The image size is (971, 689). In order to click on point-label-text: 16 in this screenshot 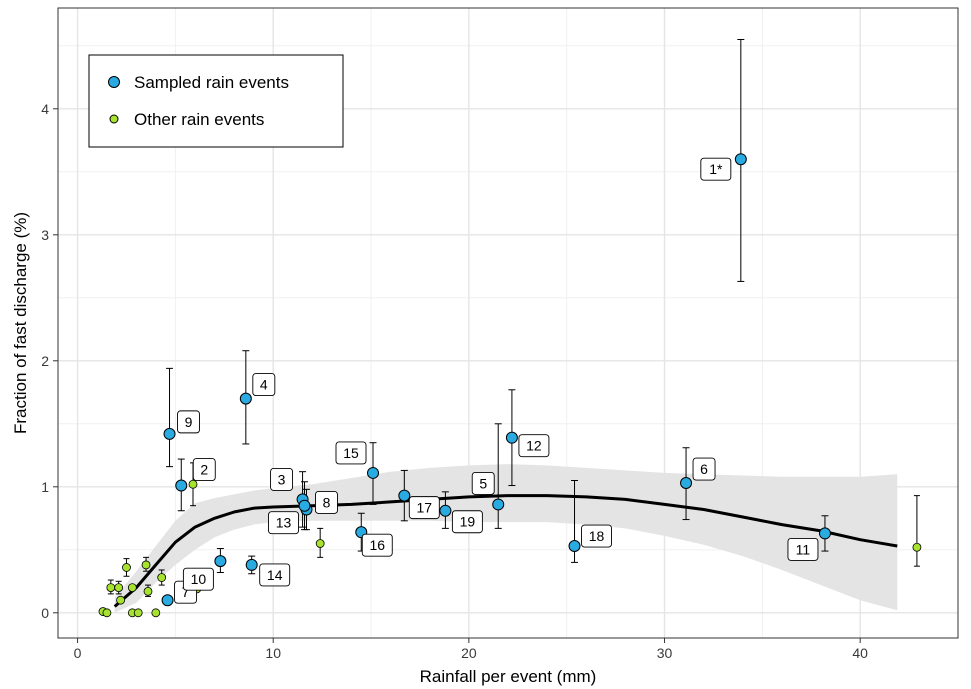, I will do `click(377, 545)`.